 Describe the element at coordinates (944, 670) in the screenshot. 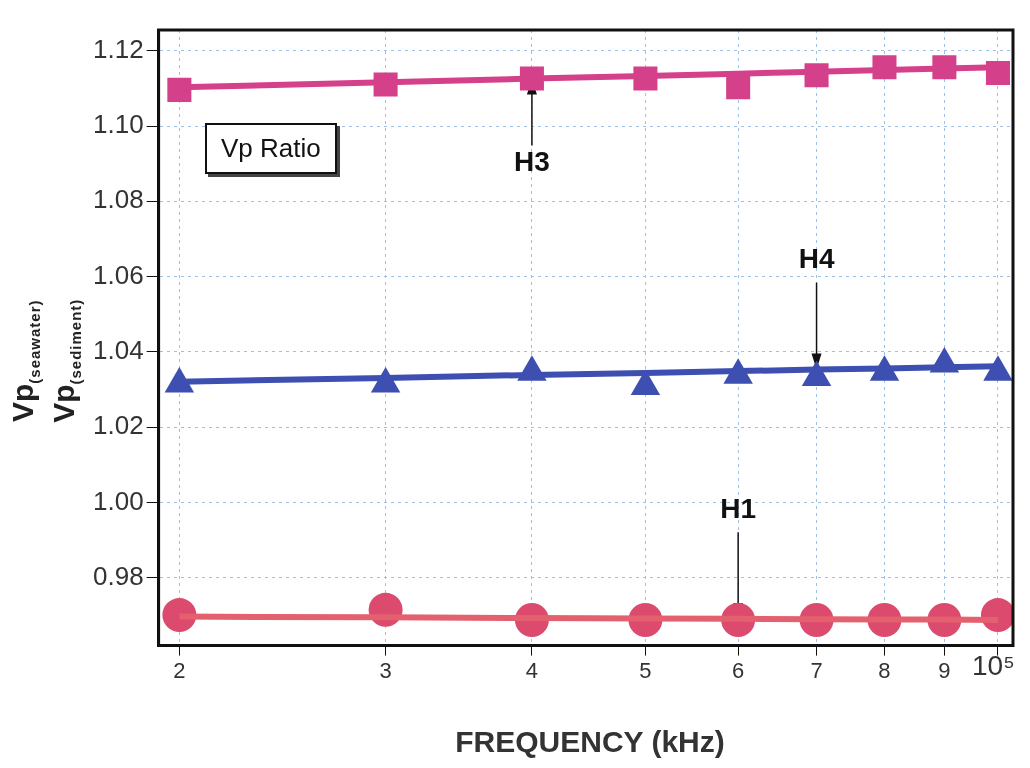

I see `x-tick-label: 9` at that location.